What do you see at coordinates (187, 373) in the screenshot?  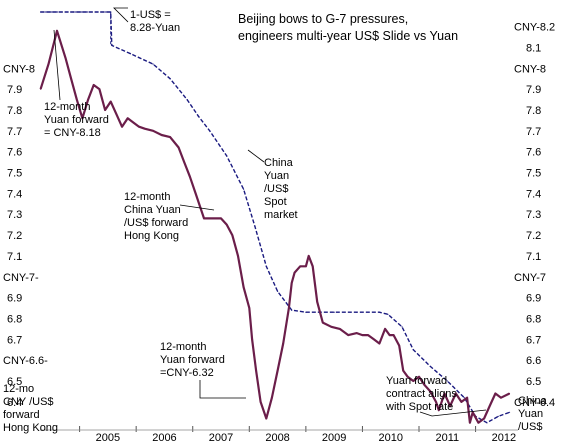 I see `annotation-line: =CNY-6.32` at bounding box center [187, 373].